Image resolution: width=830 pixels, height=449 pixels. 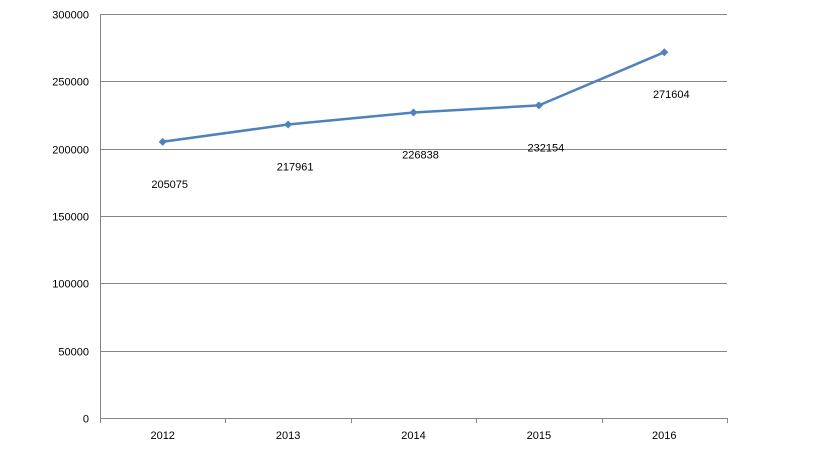 I want to click on series, so click(x=413, y=97).